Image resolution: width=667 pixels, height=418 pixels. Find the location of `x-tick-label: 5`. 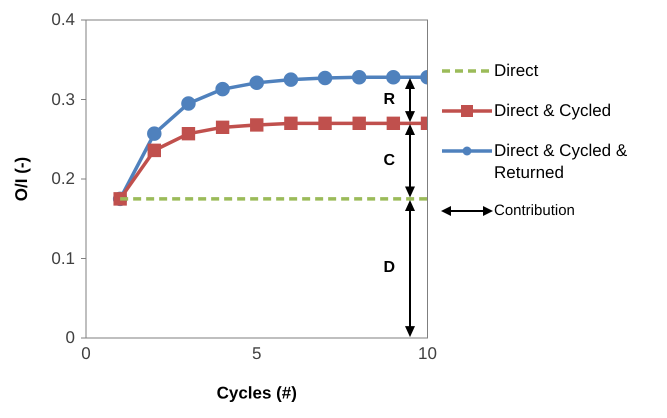

x-tick-label: 5 is located at coordinates (257, 354).